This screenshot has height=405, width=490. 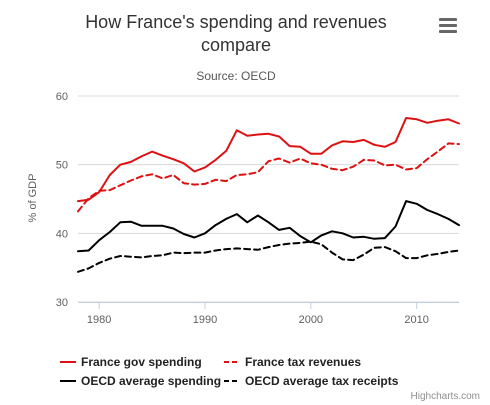 I want to click on legend-item: OECD average tax receipts, so click(x=311, y=381).